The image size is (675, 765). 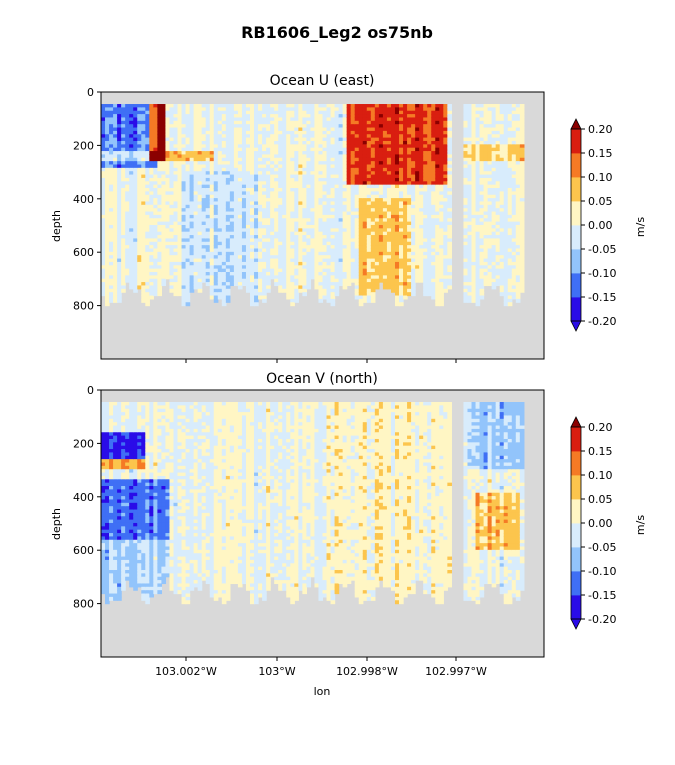 I want to click on y-tick: 600, so click(x=87, y=252).